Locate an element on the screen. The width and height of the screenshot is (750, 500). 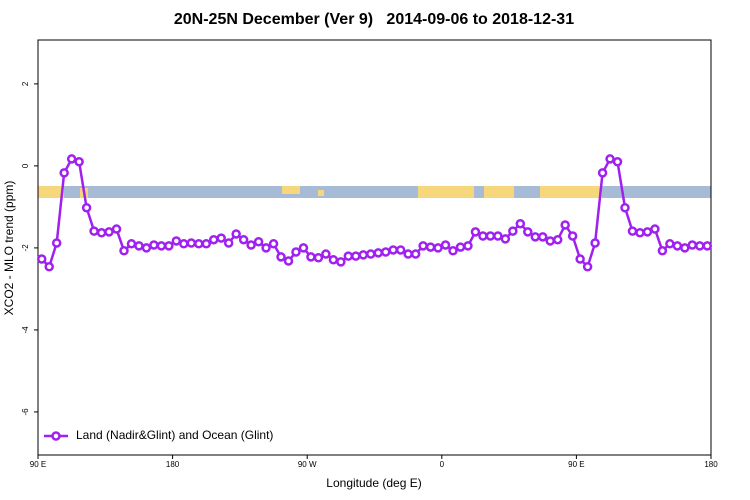
x-tick-label: 90 W is located at coordinates (307, 464).